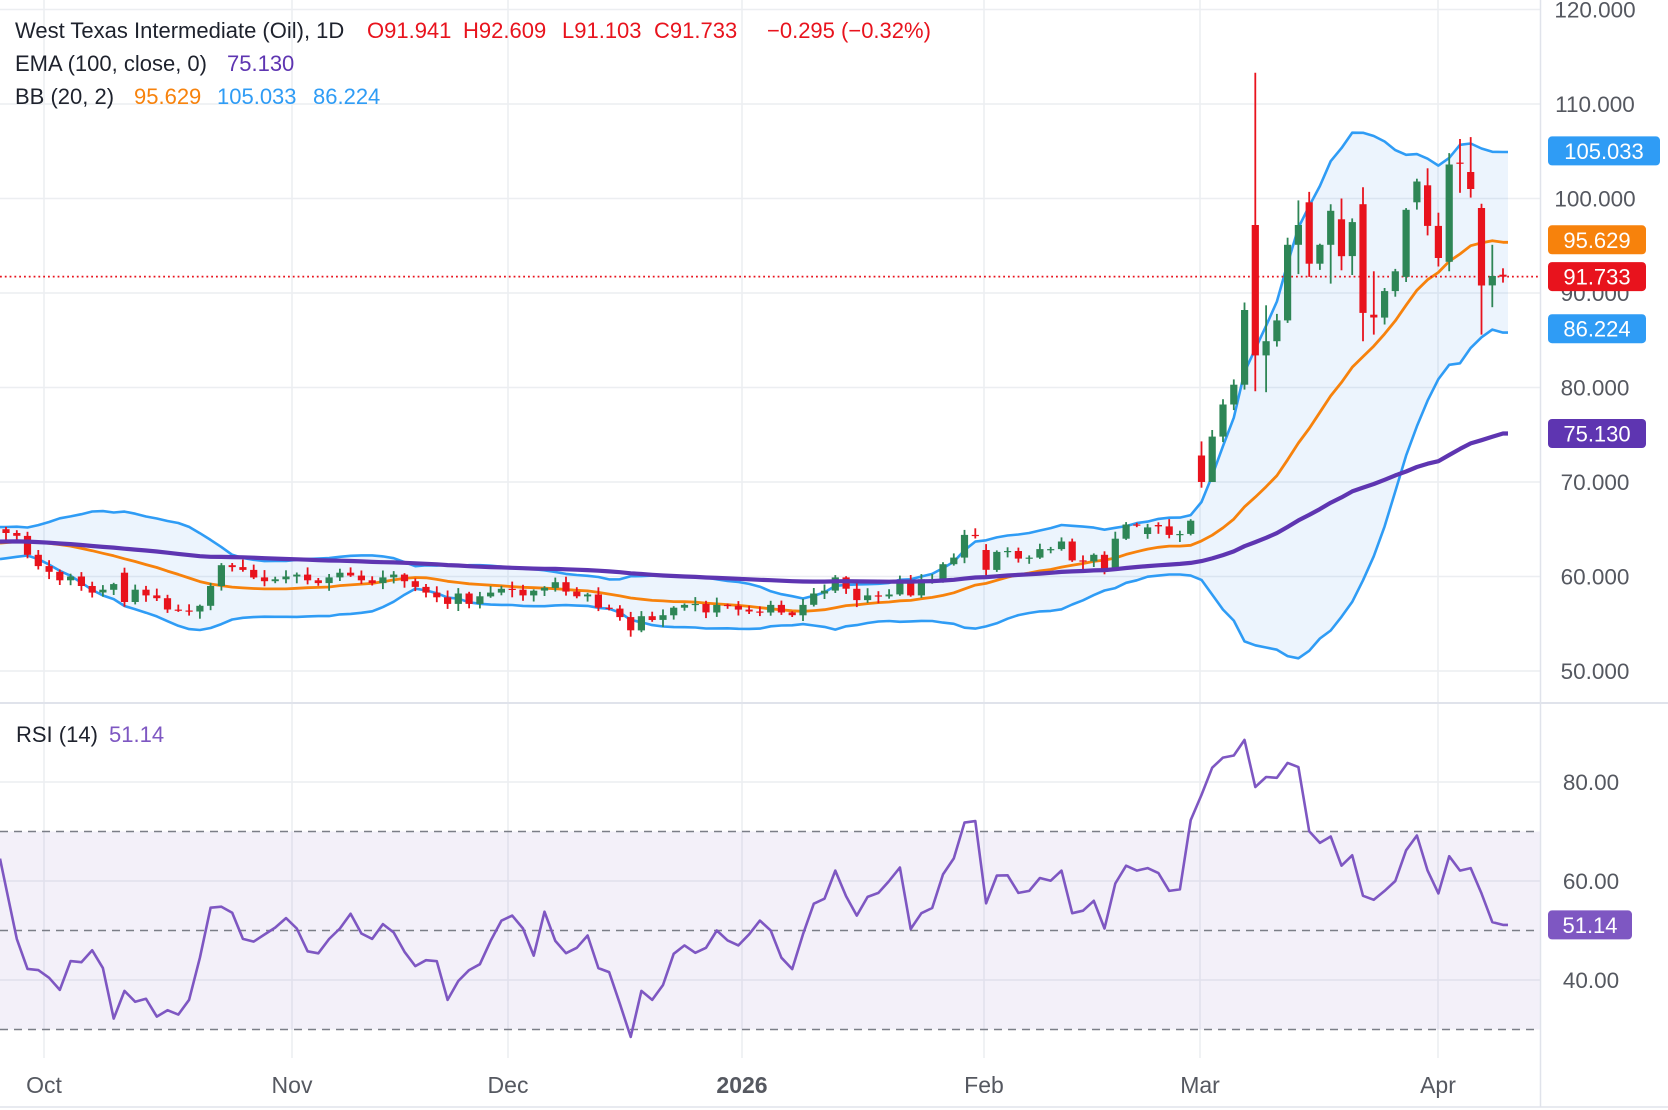 This screenshot has height=1110, width=1668. What do you see at coordinates (1595, 671) in the screenshot?
I see `svg-text: 50.000` at bounding box center [1595, 671].